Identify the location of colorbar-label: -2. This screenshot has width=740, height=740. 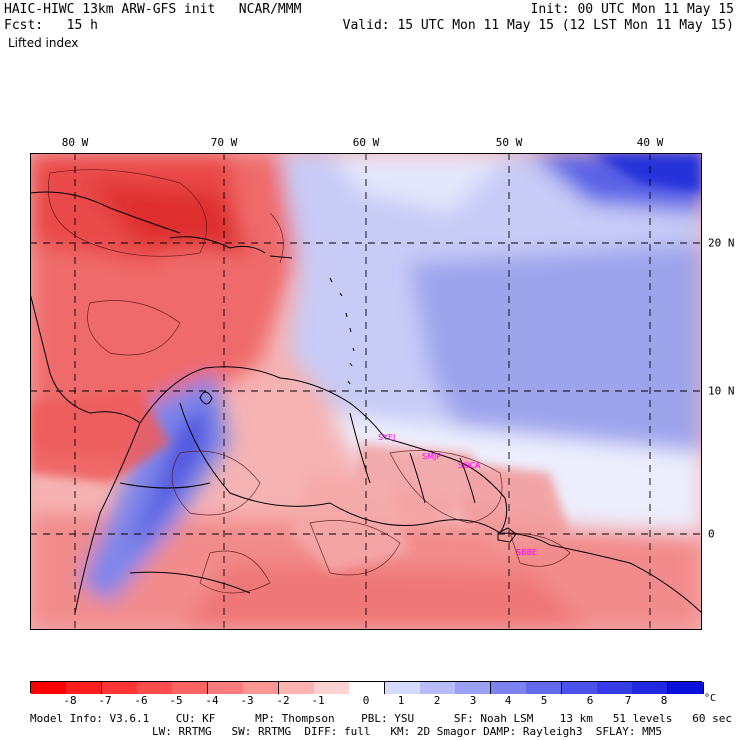
(283, 700).